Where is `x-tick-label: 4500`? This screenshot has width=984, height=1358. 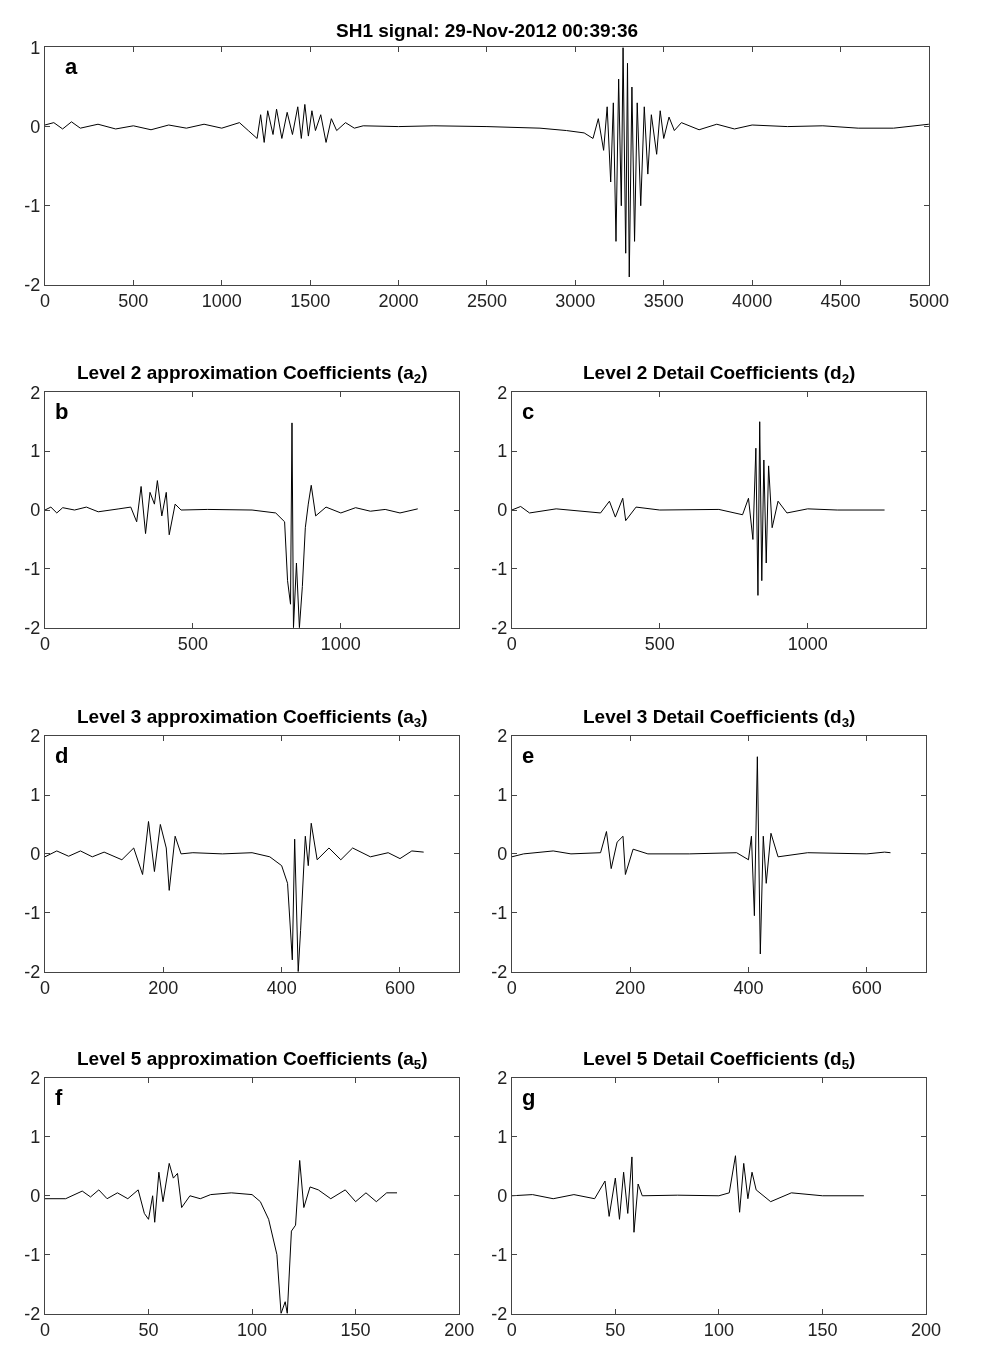
x-tick-label: 4500 is located at coordinates (840, 301).